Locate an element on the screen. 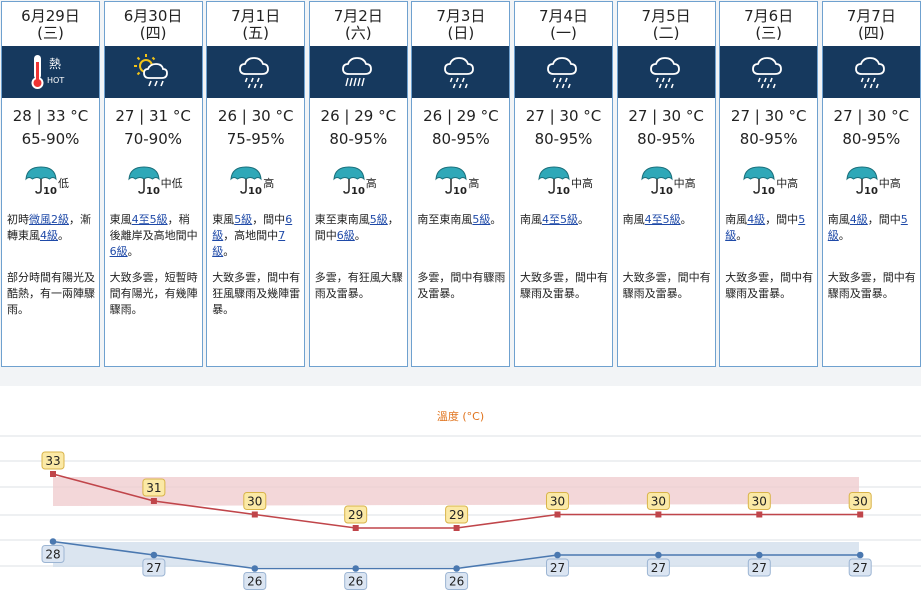  forecast-wind: 南風4至5級。 is located at coordinates (668, 220).